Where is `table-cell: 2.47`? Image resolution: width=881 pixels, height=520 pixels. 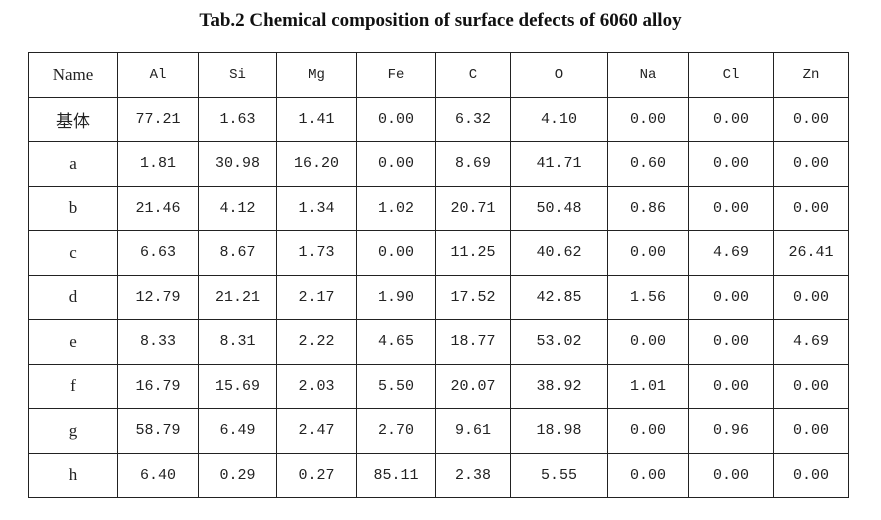
table-cell: 2.47 is located at coordinates (316, 431).